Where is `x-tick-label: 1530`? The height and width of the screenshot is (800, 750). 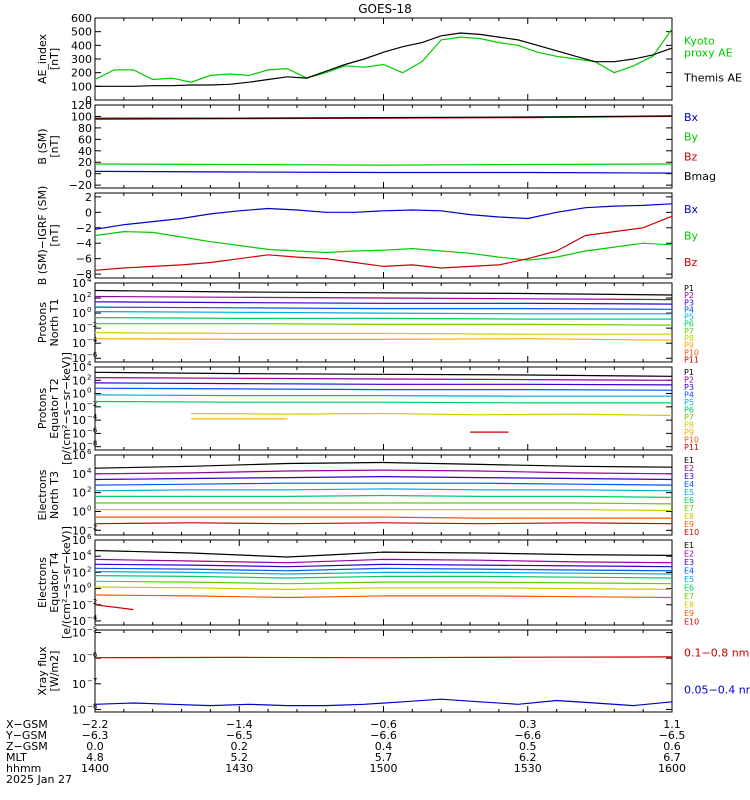 x-tick-label: 1530 is located at coordinates (528, 768).